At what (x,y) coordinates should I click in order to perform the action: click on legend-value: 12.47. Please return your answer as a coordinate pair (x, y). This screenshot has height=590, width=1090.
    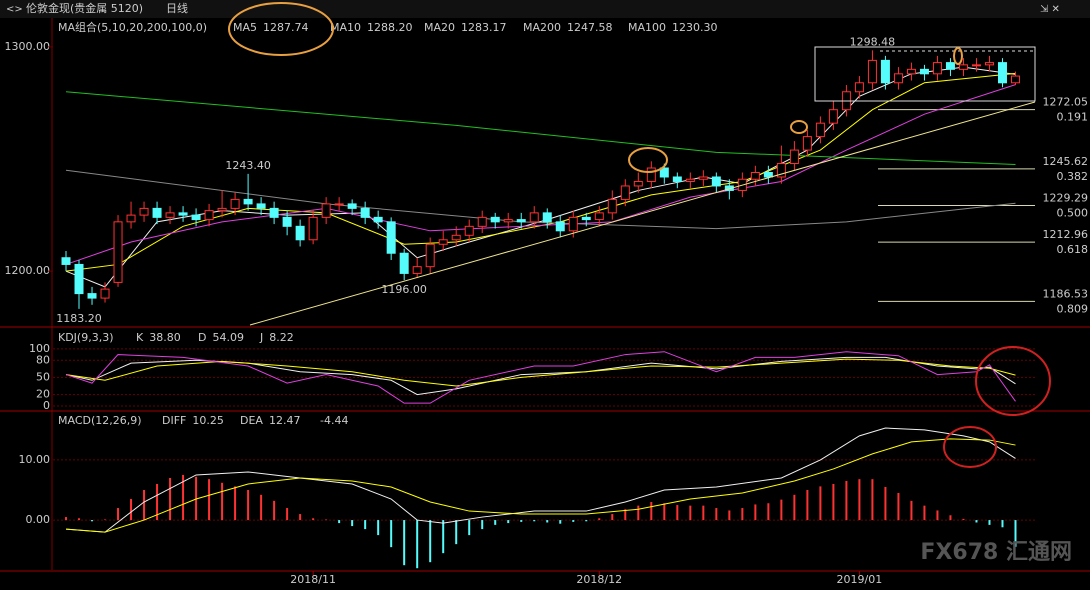
    Looking at the image, I should click on (285, 420).